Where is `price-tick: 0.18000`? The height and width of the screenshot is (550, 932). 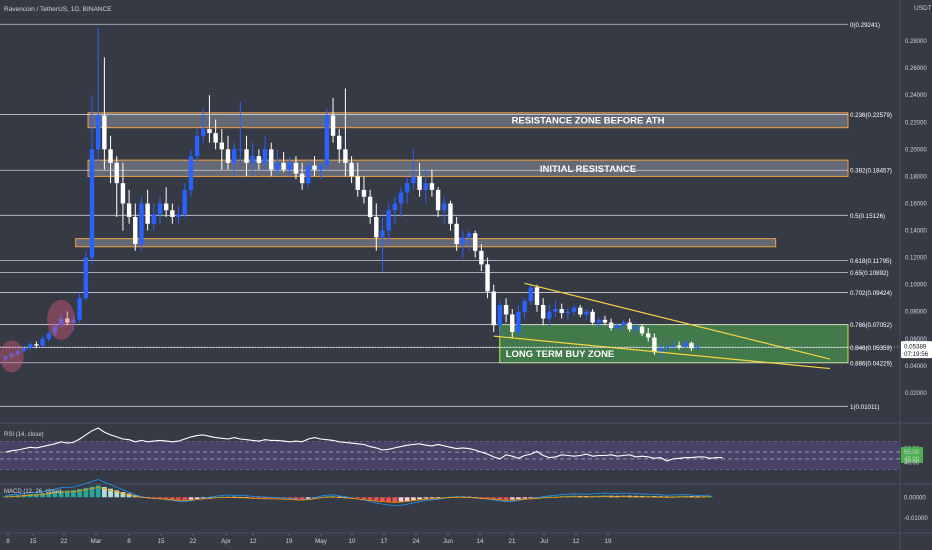 price-tick: 0.18000 is located at coordinates (916, 177).